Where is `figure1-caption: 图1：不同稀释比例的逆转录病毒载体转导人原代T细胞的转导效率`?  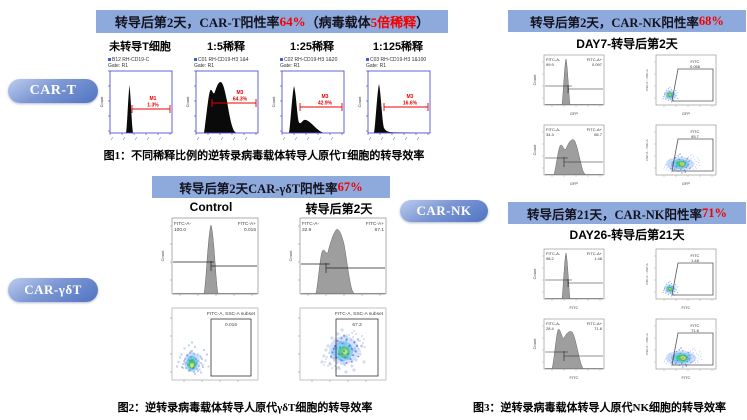
figure1-caption: 图1：不同稀释比例的逆转录病毒载体转导人原代T细胞的转导效率 is located at coordinates (264, 156).